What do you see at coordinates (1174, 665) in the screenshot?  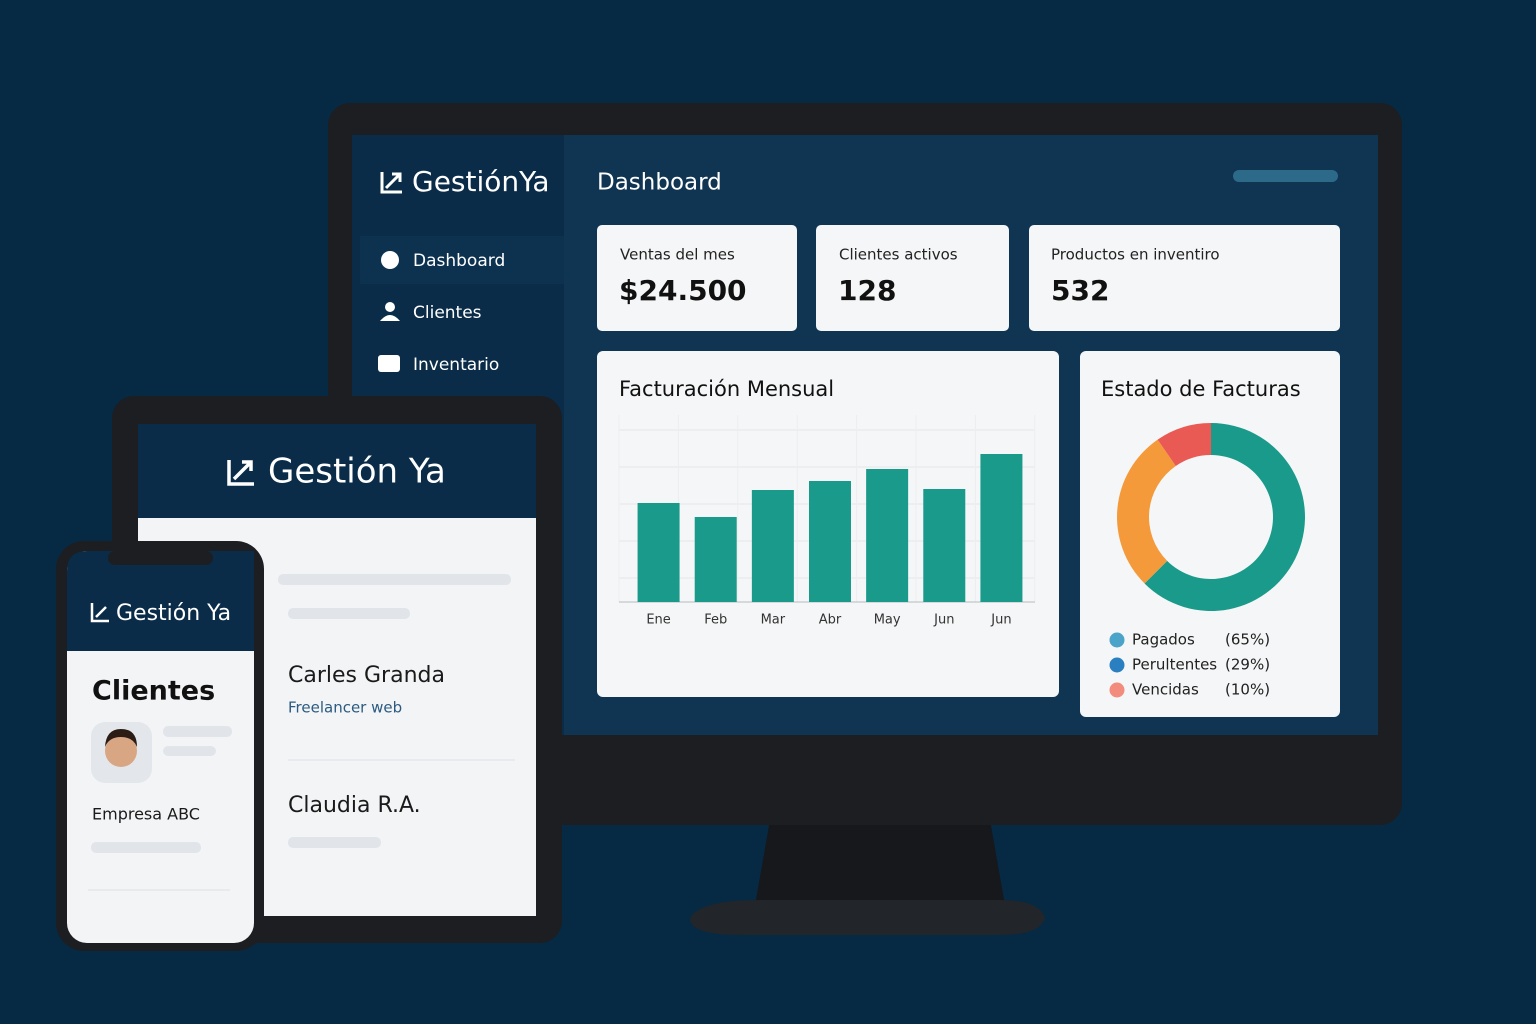 I see `legend-label: Perultentes` at bounding box center [1174, 665].